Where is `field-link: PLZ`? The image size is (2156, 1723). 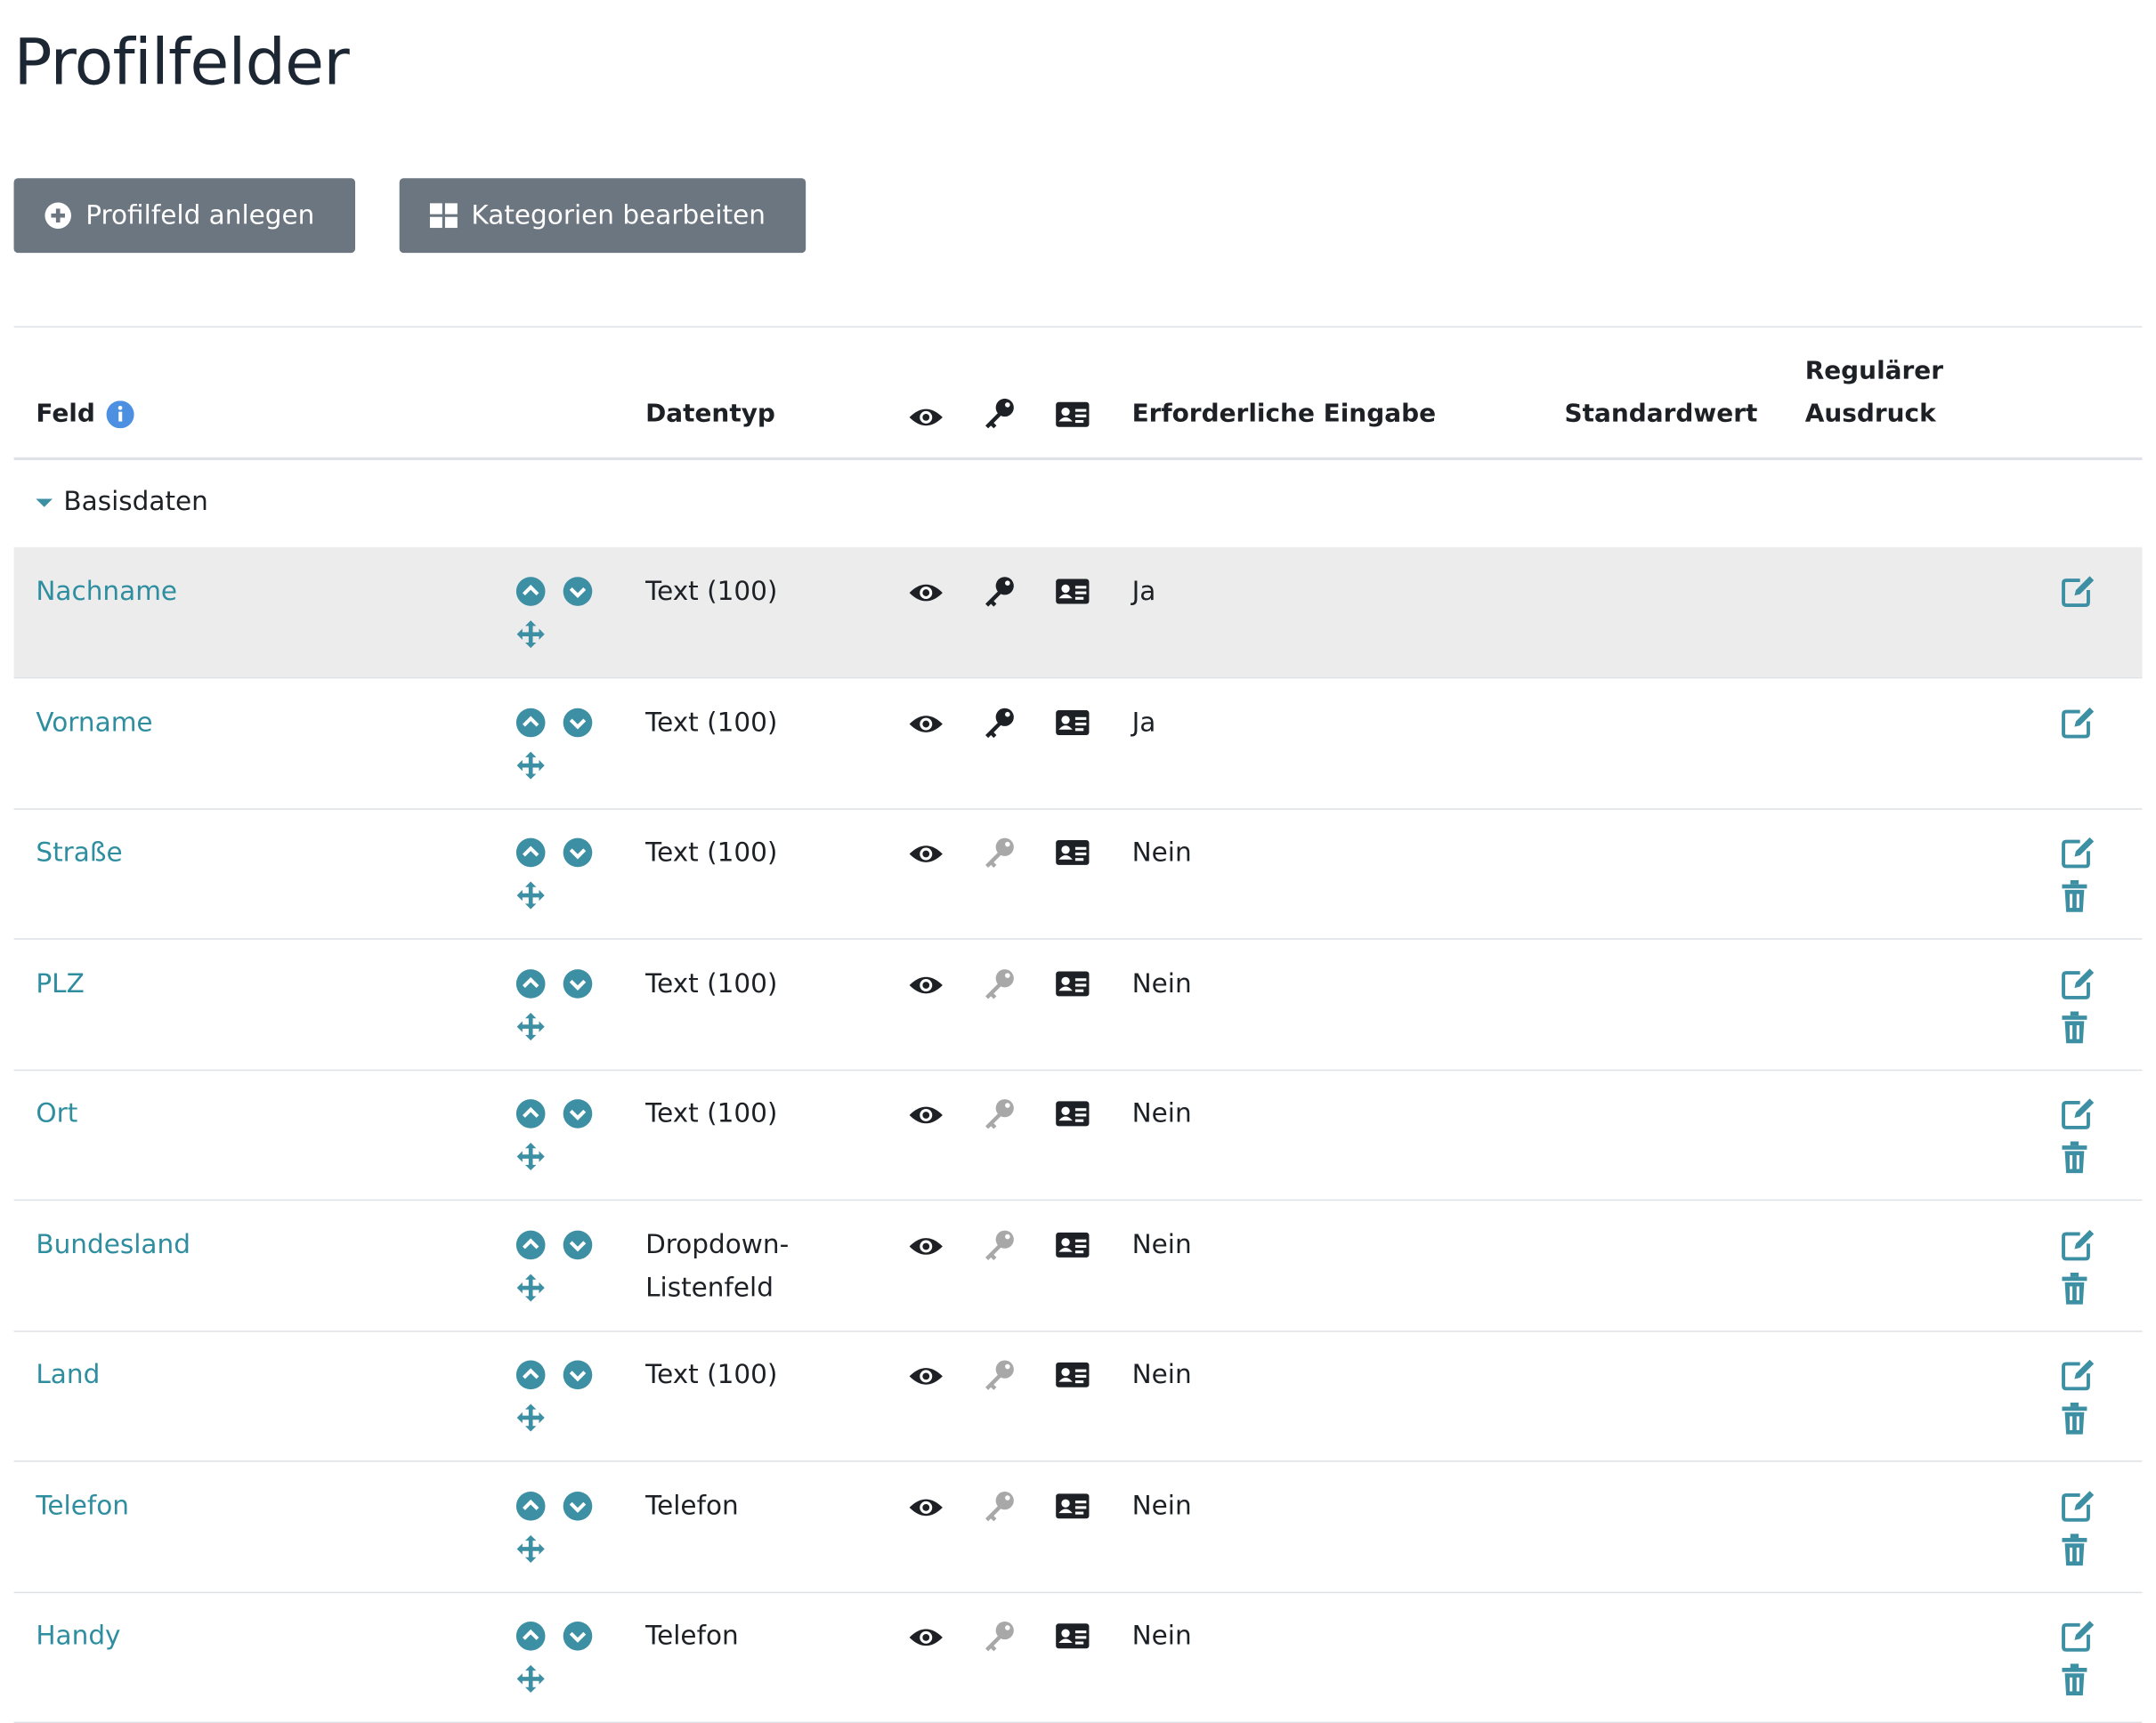
field-link: PLZ is located at coordinates (60, 984).